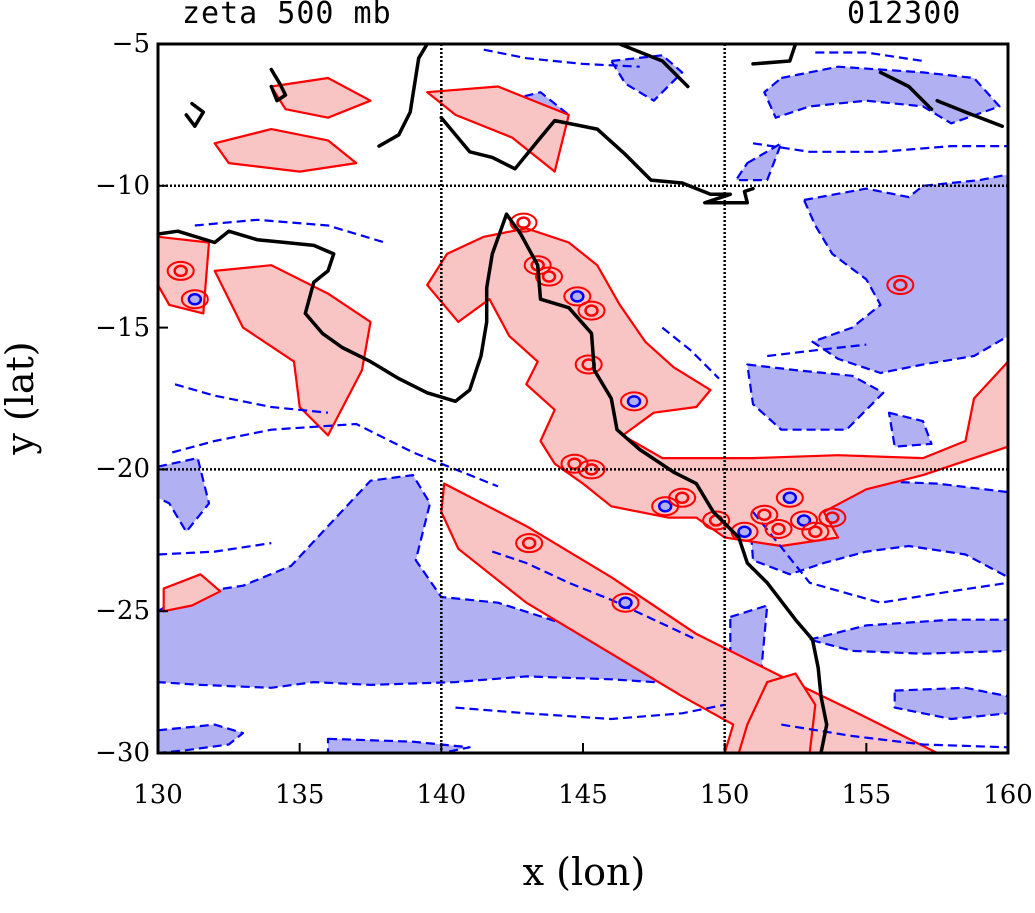 This screenshot has width=1035, height=913. Describe the element at coordinates (441, 795) in the screenshot. I see `x-tick-label: 140` at that location.